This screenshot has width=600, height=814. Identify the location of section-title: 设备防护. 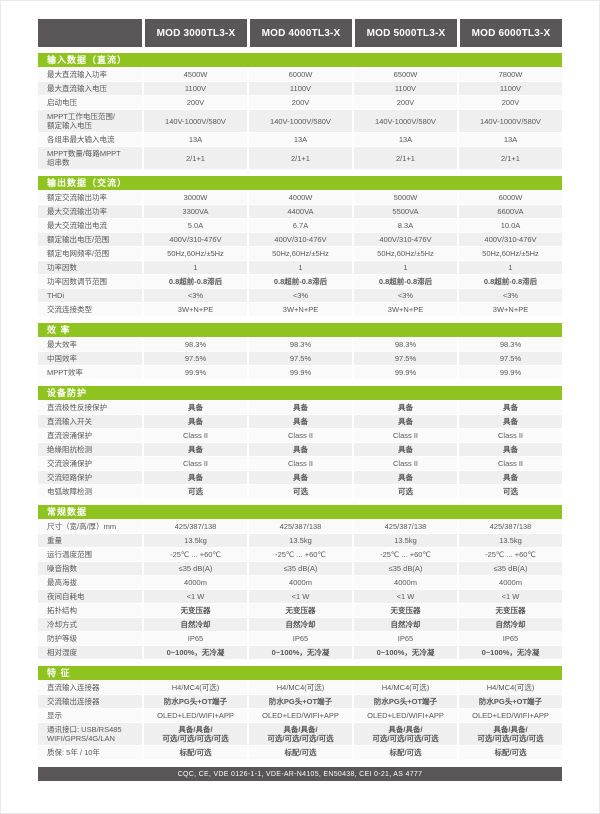
(300, 393).